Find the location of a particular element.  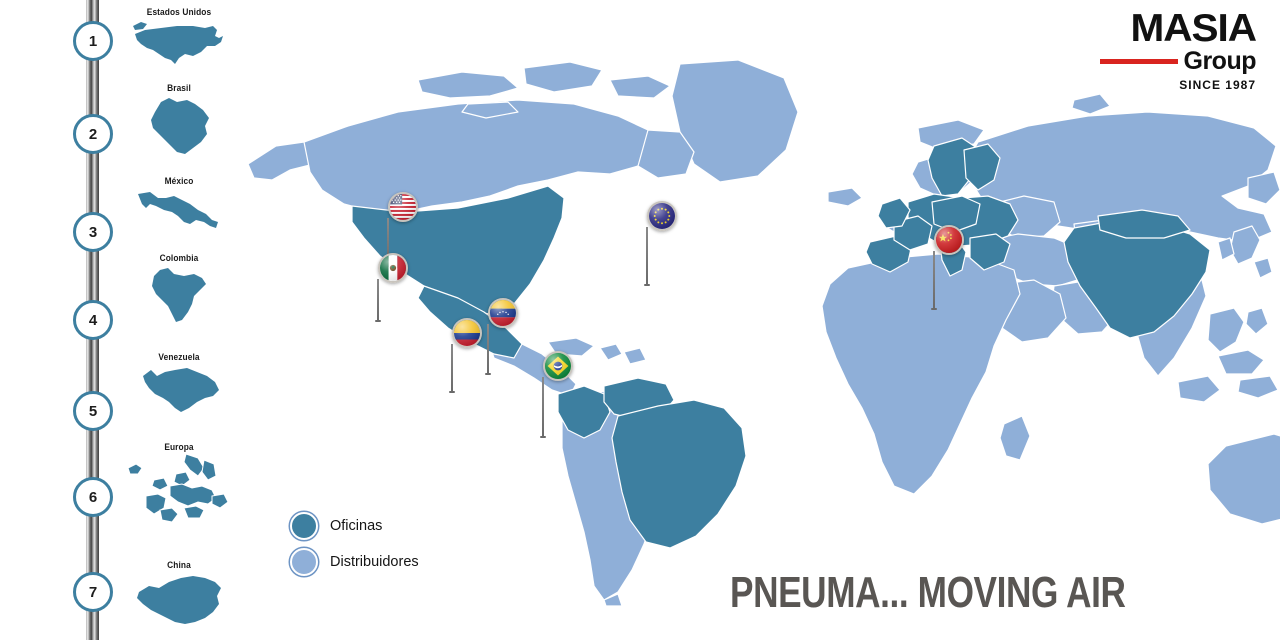

co-flag-icon is located at coordinates (467, 333).